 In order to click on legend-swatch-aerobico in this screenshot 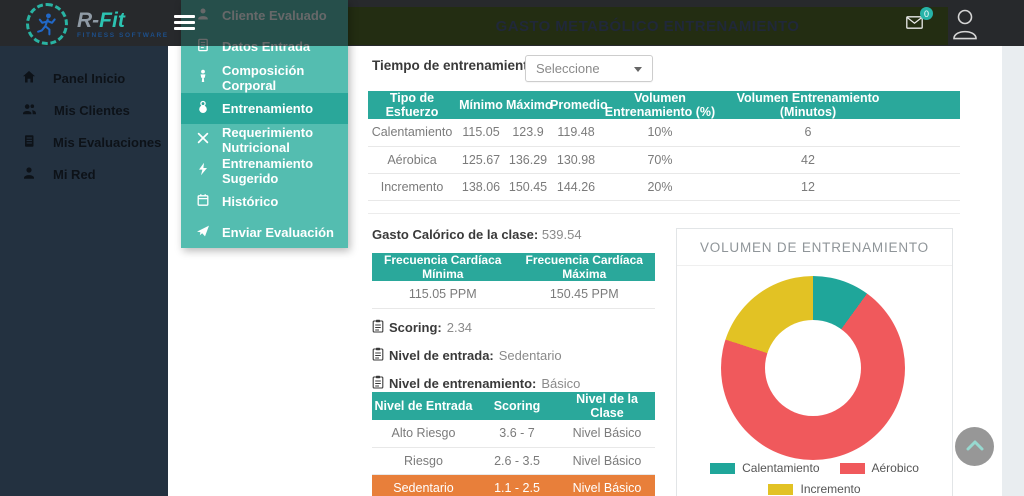, I will do `click(852, 468)`.